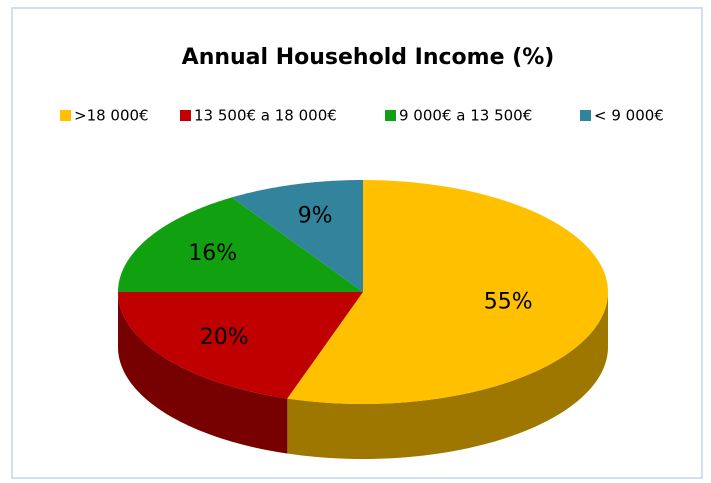 The image size is (711, 483). I want to click on slice-side, so click(203, 373).